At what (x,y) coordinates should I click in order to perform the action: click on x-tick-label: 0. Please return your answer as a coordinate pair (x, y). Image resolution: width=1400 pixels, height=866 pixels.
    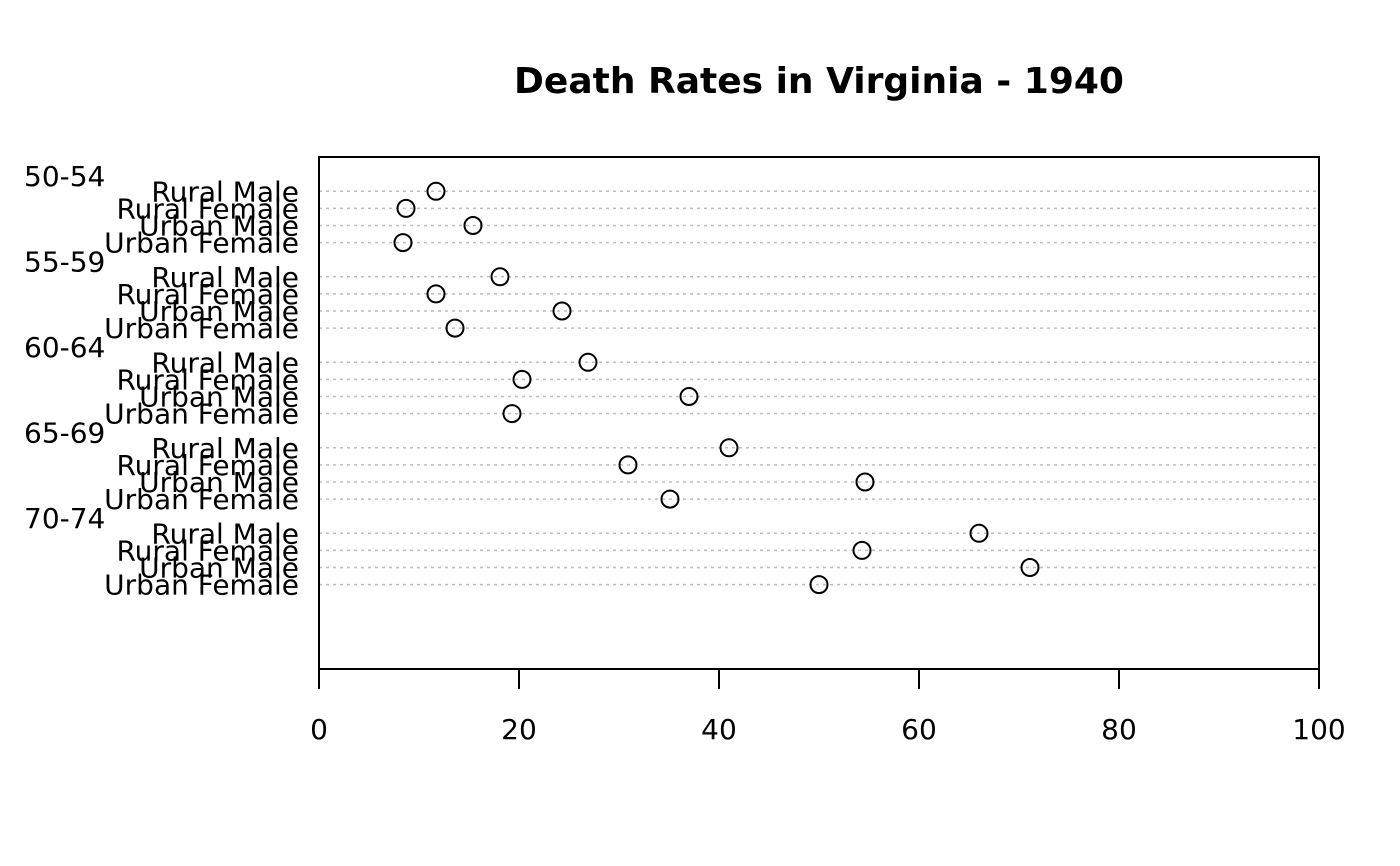
    Looking at the image, I should click on (319, 729).